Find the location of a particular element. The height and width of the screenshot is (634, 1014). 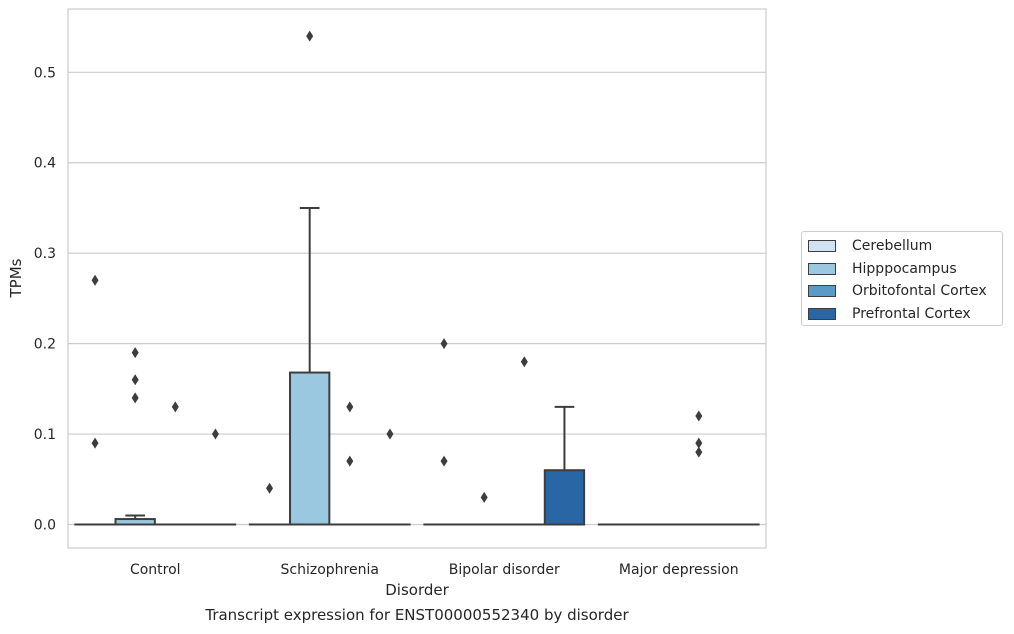

legend-item: Cerebellum is located at coordinates (905, 246).